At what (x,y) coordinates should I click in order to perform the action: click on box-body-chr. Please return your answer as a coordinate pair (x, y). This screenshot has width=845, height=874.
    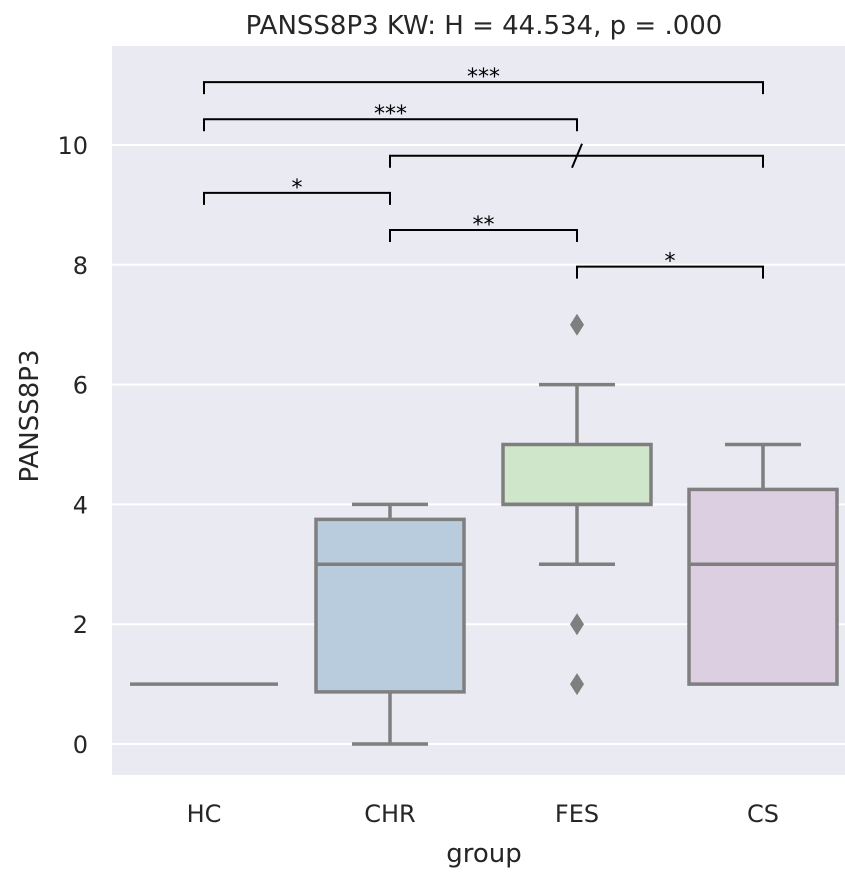
    Looking at the image, I should click on (390, 605).